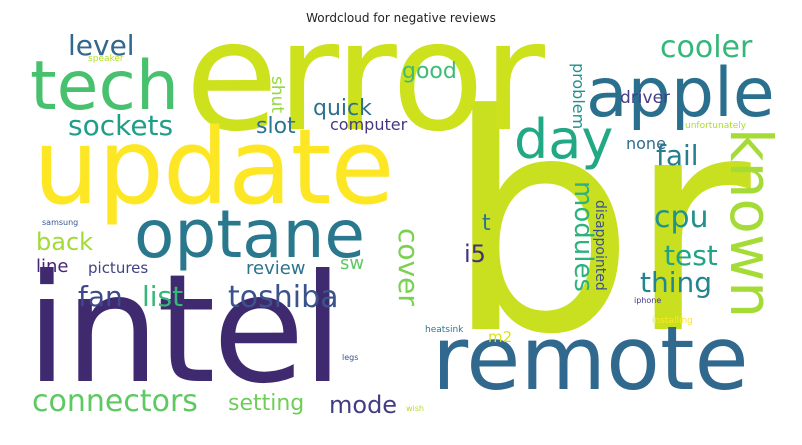 The width and height of the screenshot is (802, 445). I want to click on word-cpu: cpu, so click(681, 217).